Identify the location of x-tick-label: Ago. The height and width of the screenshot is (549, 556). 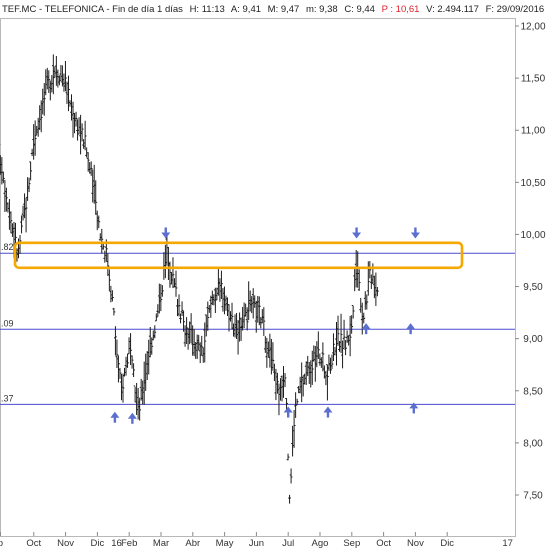
(320, 543).